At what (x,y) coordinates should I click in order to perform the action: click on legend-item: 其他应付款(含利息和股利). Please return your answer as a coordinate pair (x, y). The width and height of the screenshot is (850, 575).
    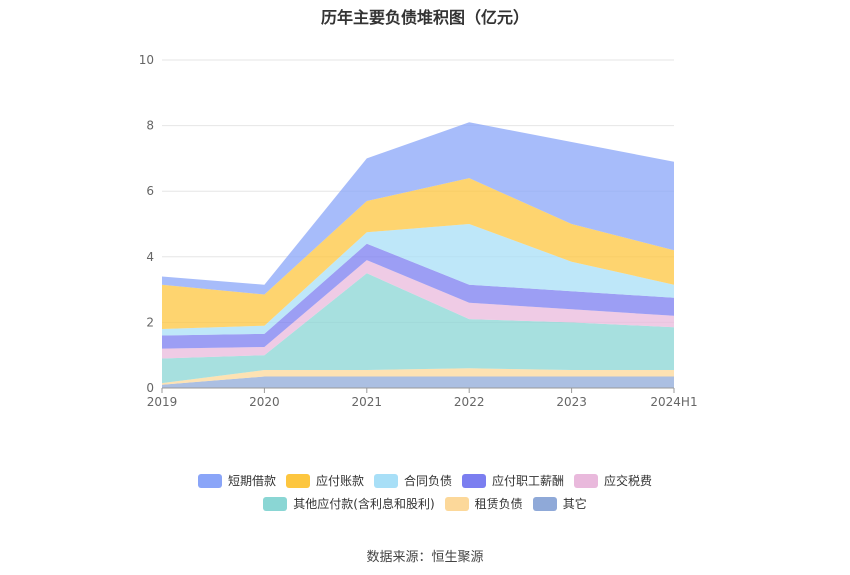
    Looking at the image, I should click on (349, 503).